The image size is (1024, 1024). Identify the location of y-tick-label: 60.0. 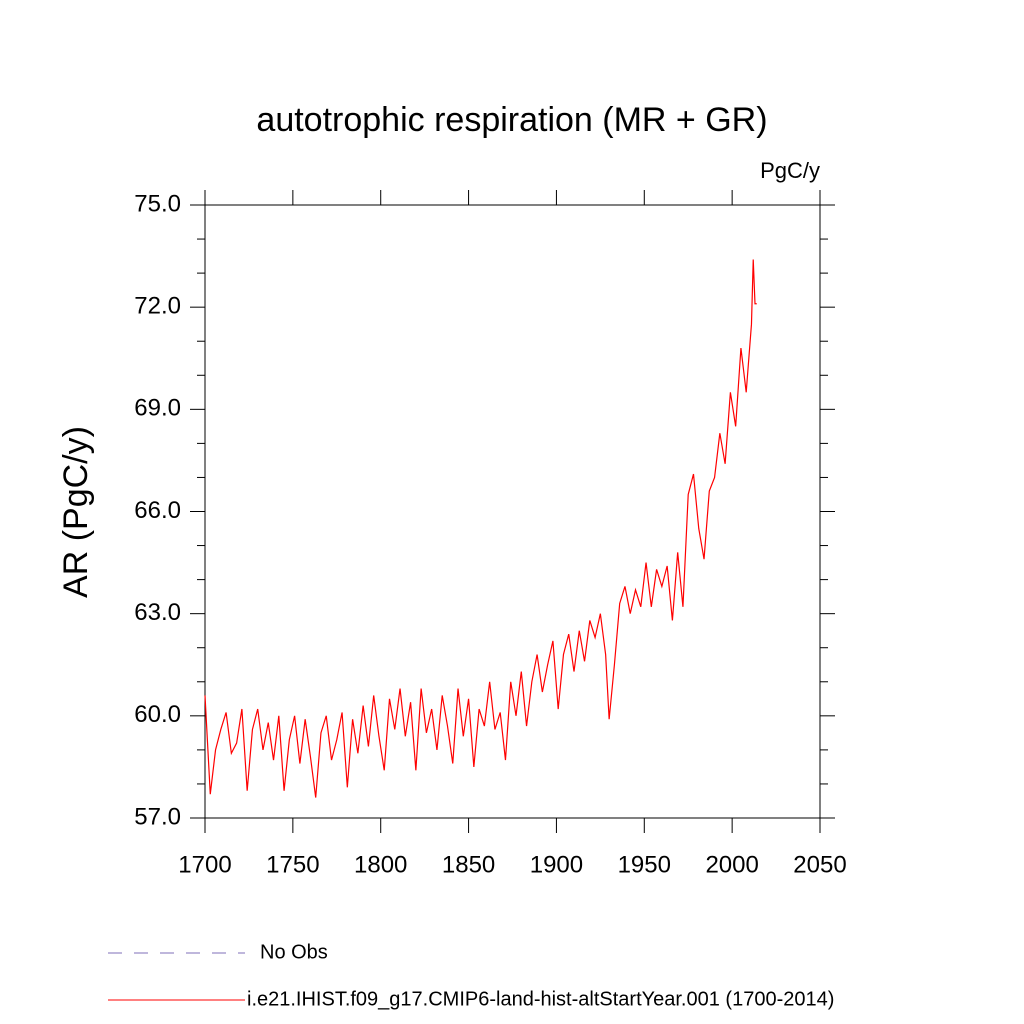
(157, 714).